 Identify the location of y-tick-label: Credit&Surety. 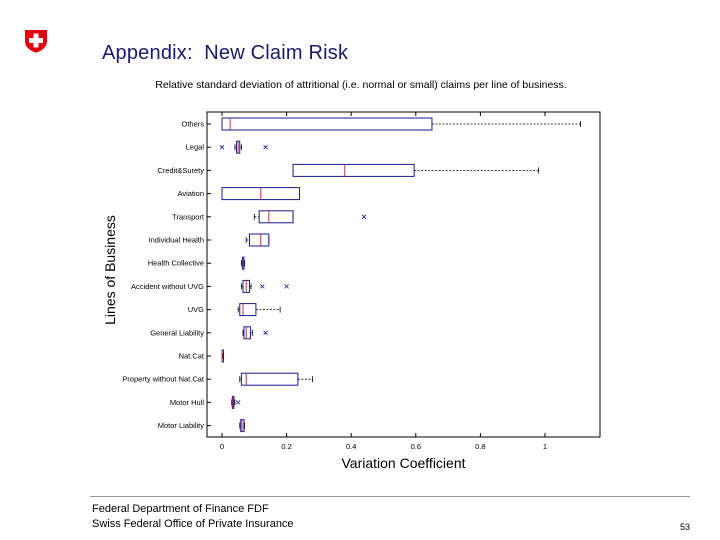
(180, 170).